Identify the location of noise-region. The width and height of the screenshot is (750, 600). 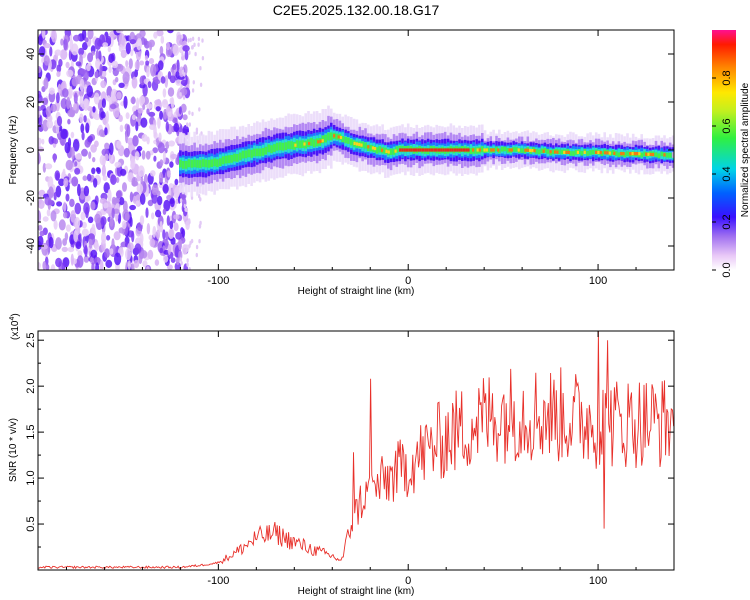
(121, 150).